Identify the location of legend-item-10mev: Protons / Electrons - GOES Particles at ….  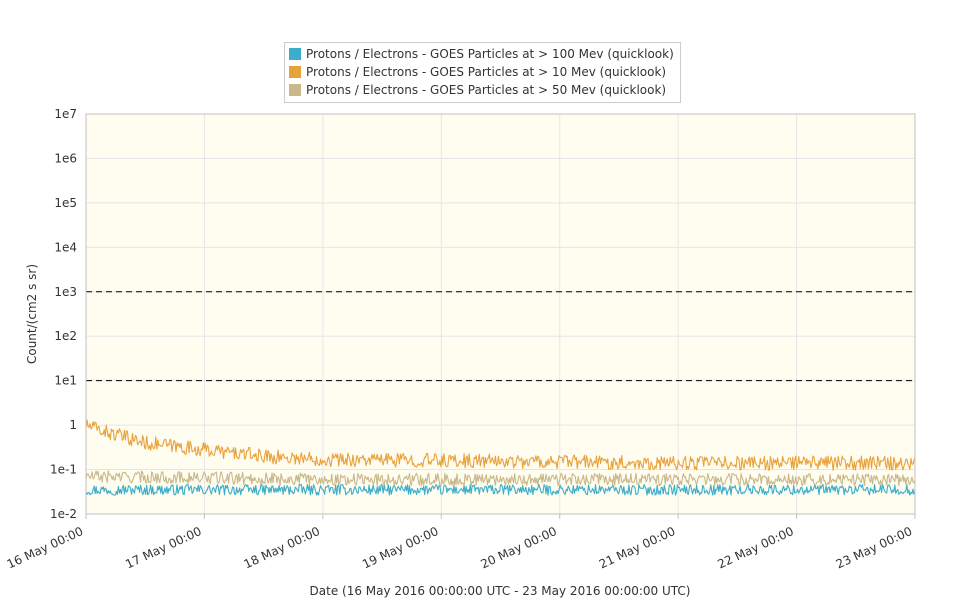
(481, 72).